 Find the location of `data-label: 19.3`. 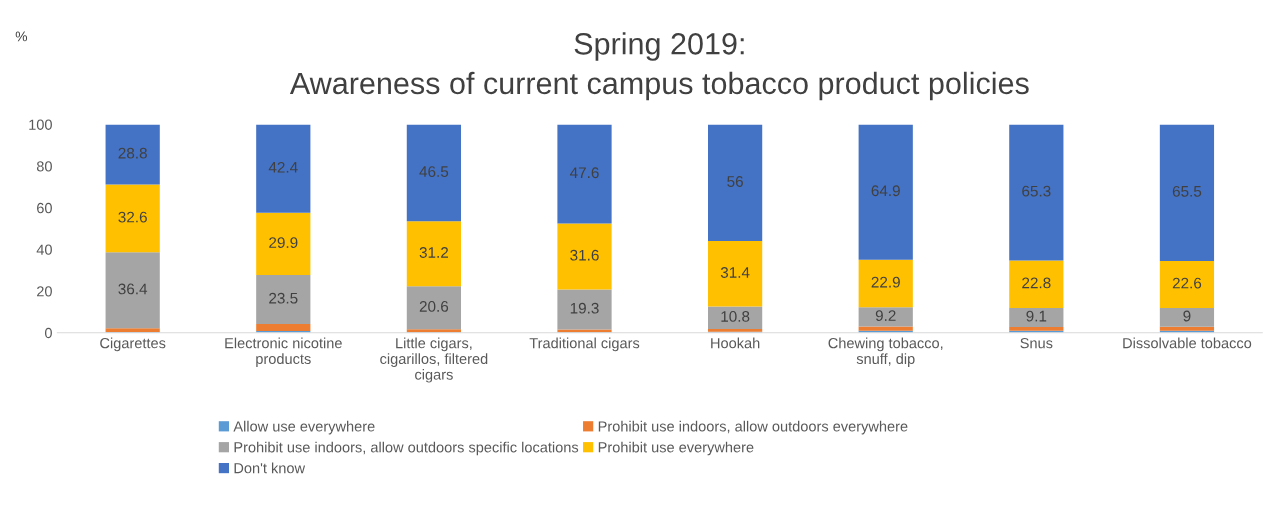

data-label: 19.3 is located at coordinates (584, 308).